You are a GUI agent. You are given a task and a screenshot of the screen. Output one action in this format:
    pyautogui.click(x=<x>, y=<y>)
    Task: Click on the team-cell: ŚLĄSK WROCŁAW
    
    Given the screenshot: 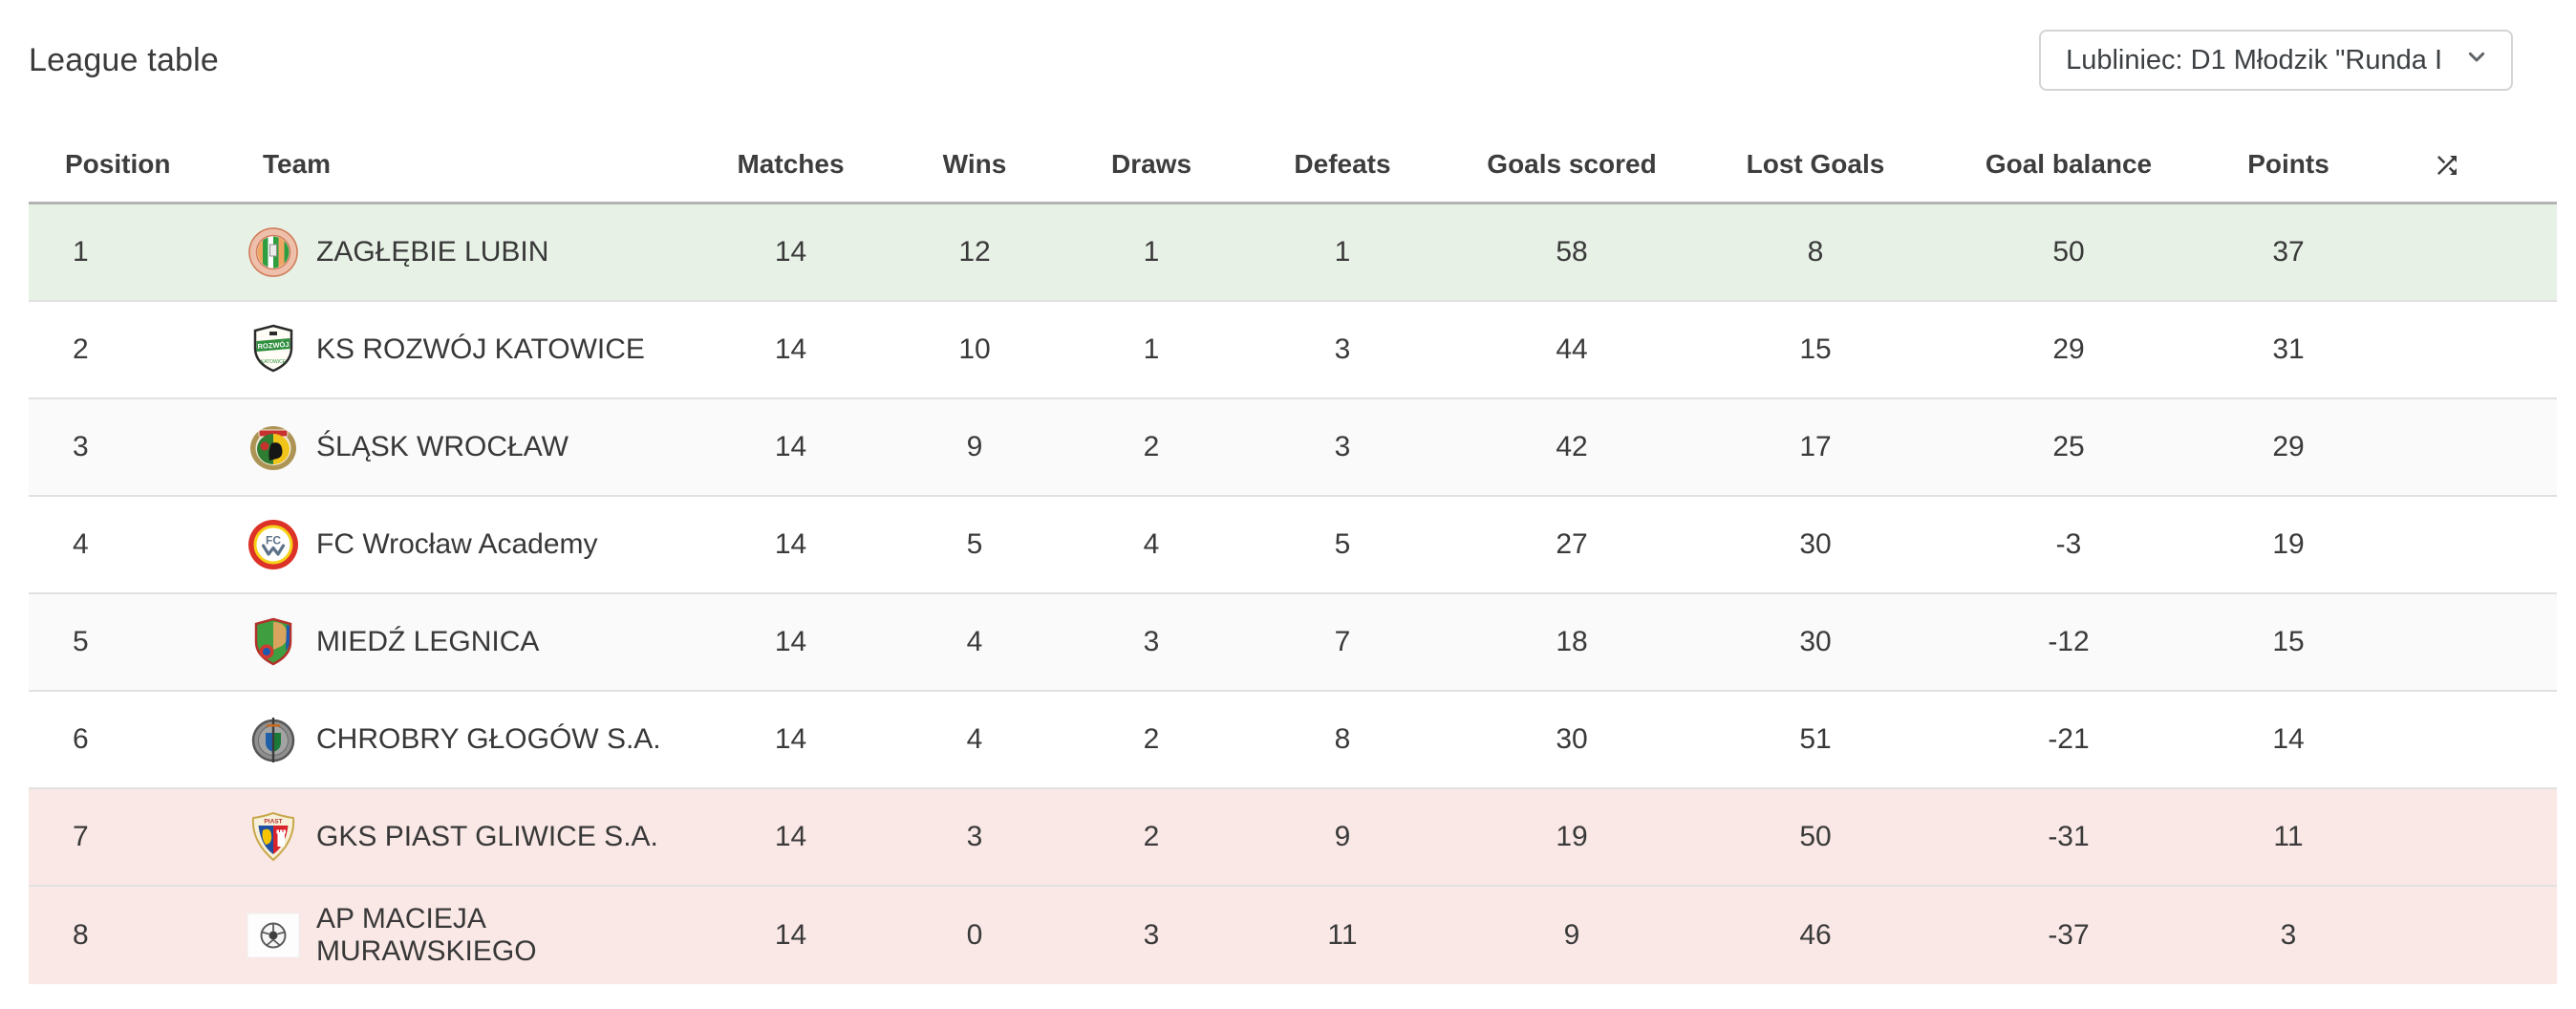 What is the action you would take?
    pyautogui.click(x=461, y=447)
    